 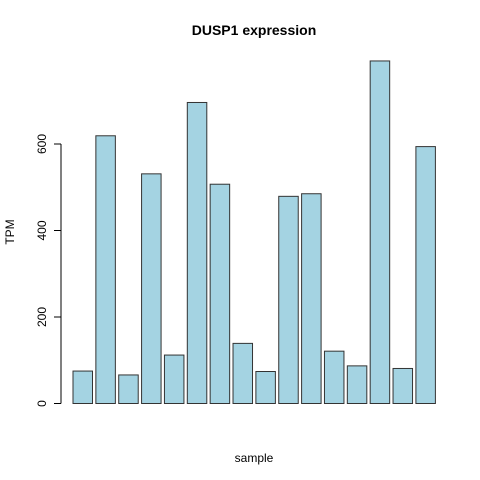 What do you see at coordinates (42, 144) in the screenshot?
I see `y-tick-label: 600` at bounding box center [42, 144].